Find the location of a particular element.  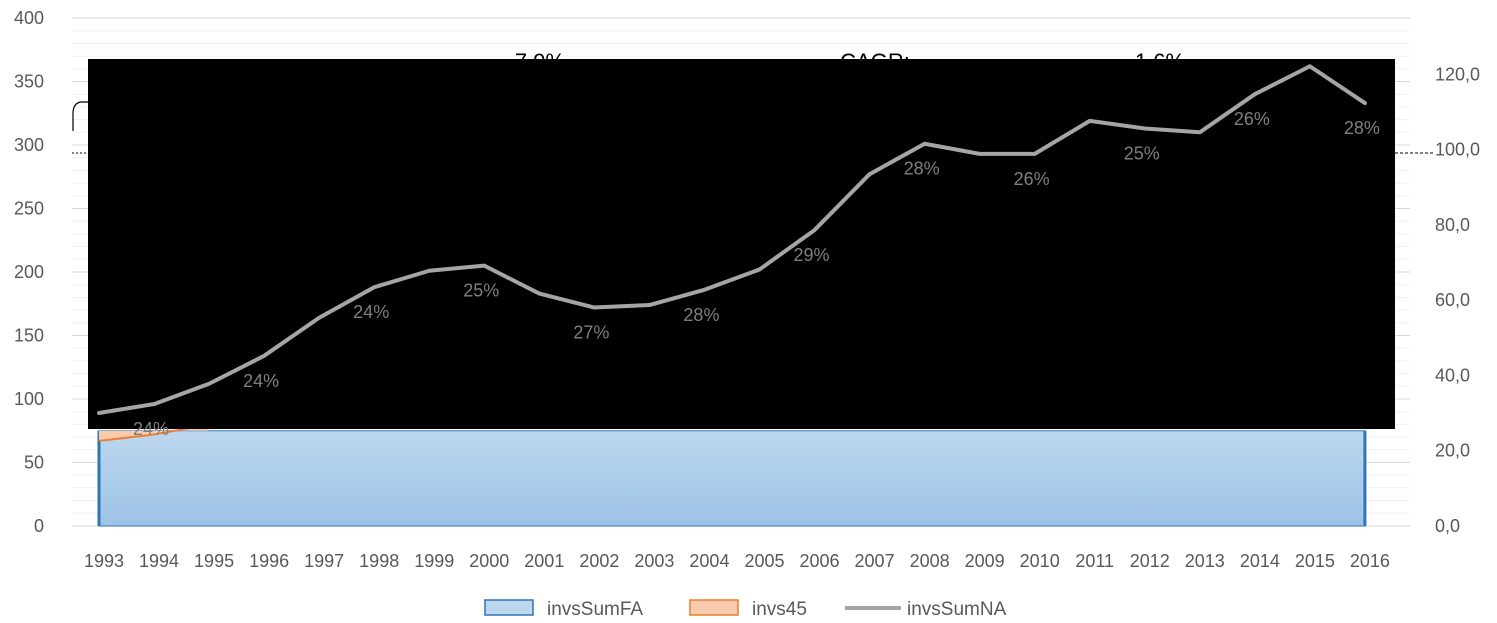

left-axis-tick-label: 250 is located at coordinates (29, 209).